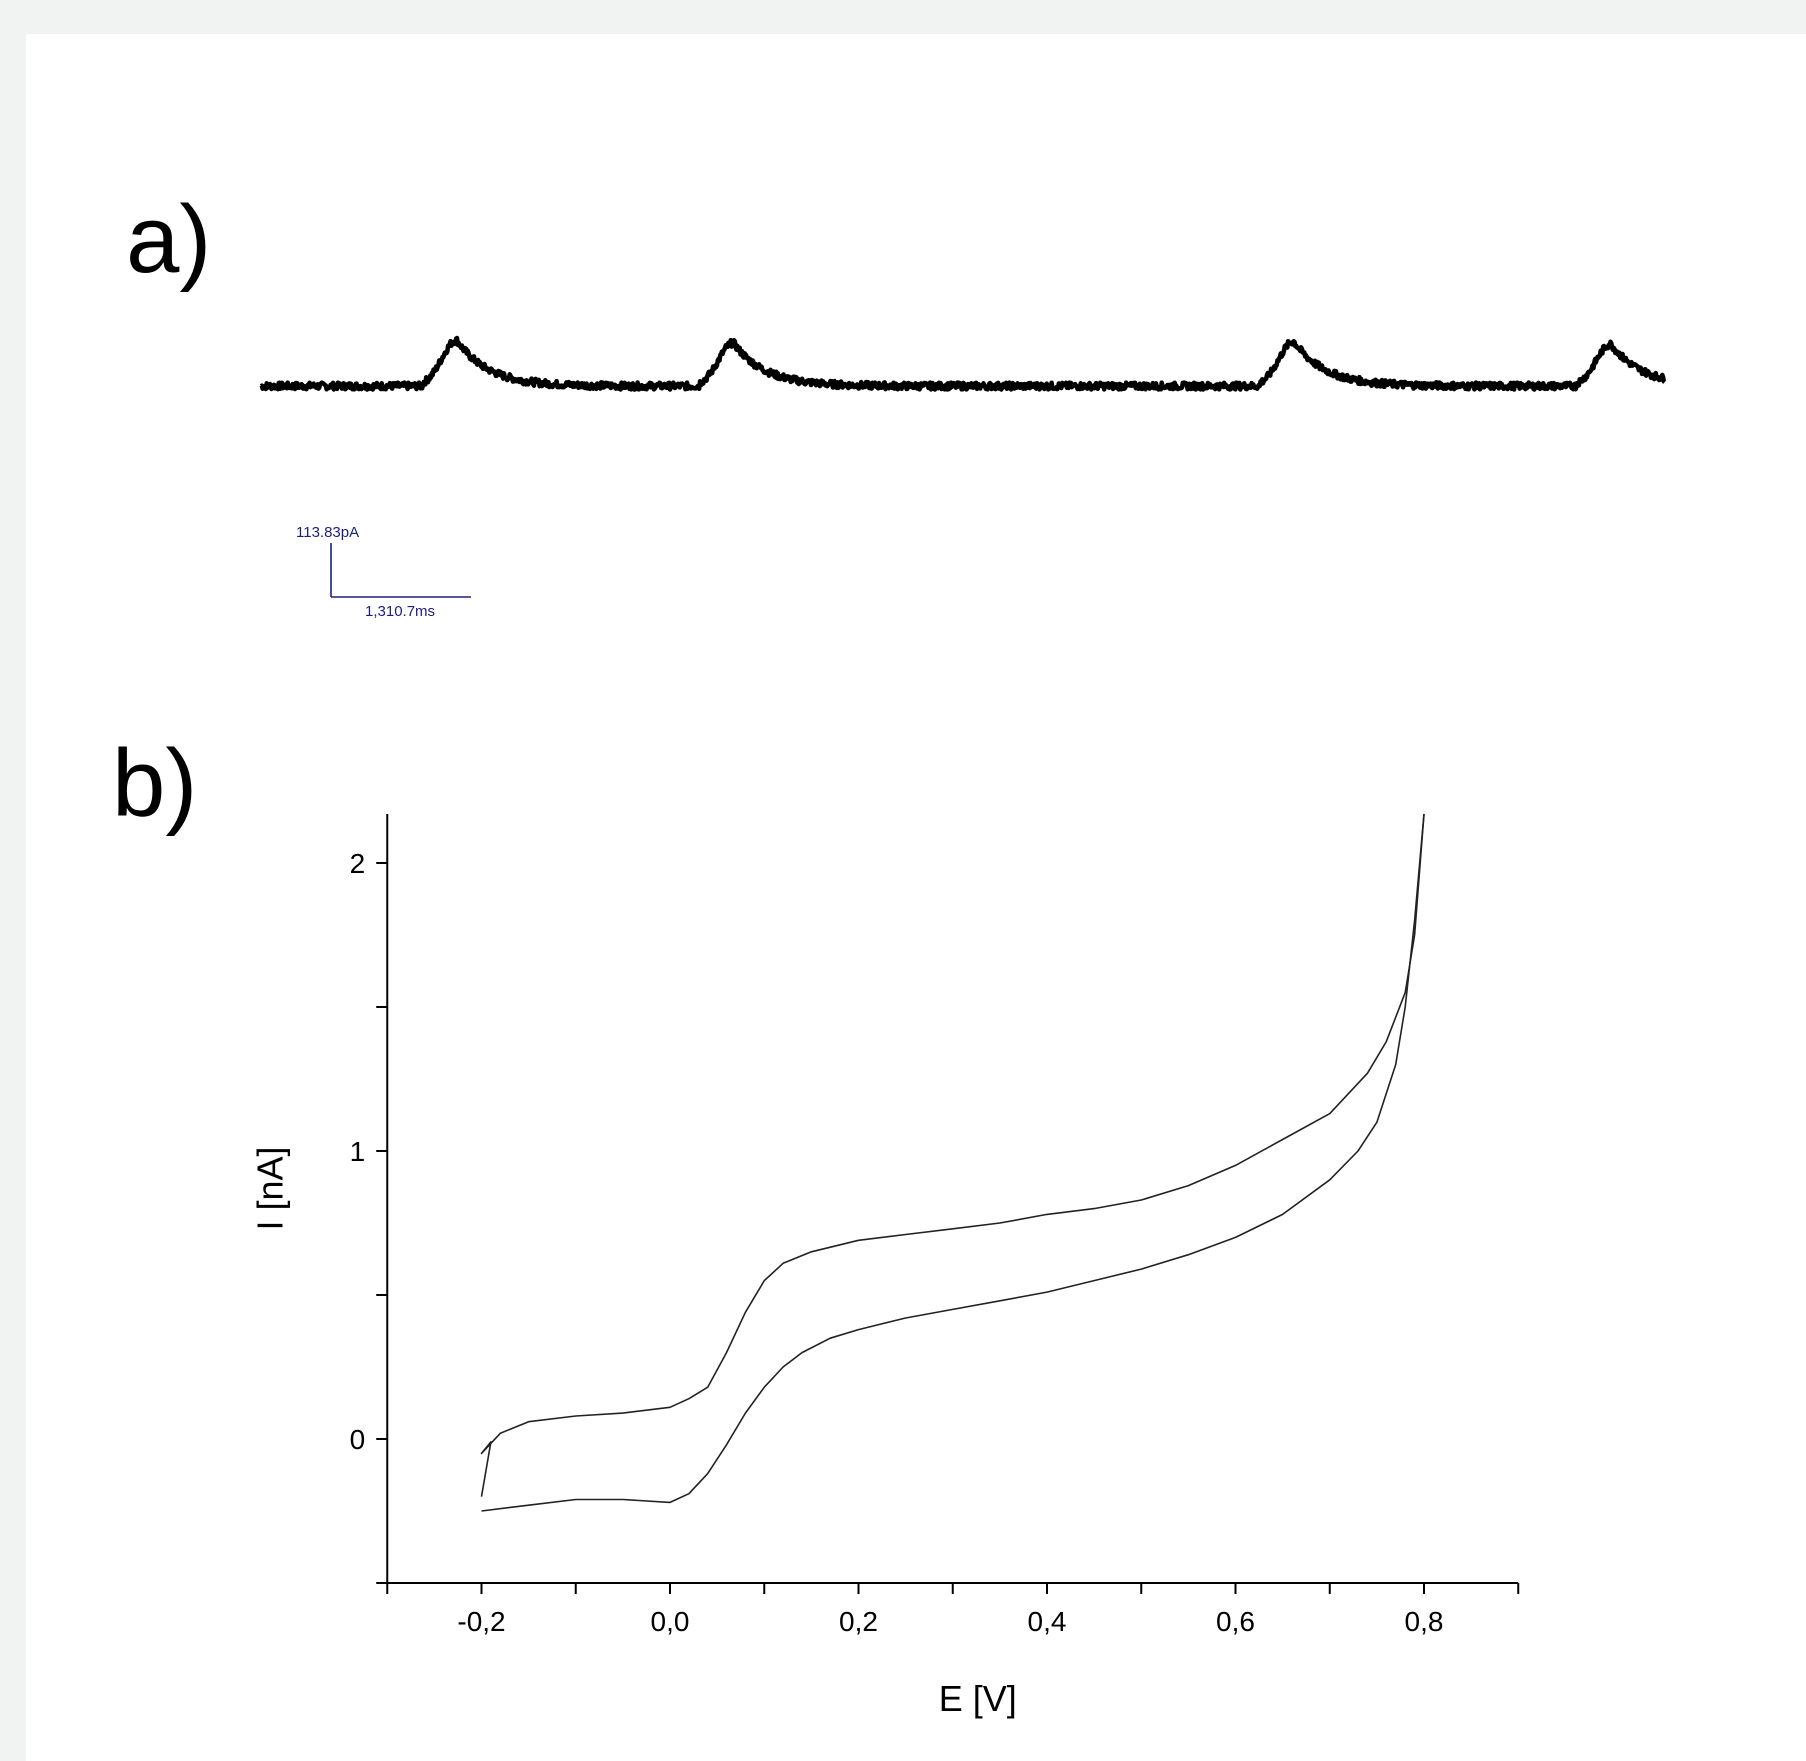  I want to click on y-tick-label: 0, so click(358, 1439).